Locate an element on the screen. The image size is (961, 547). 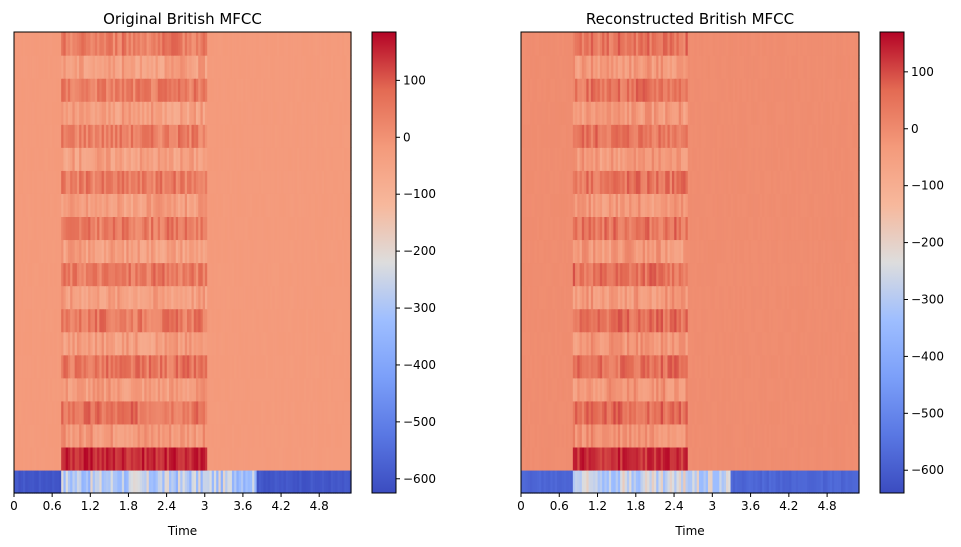
colorbar-tick-label: 0 is located at coordinates (407, 137).